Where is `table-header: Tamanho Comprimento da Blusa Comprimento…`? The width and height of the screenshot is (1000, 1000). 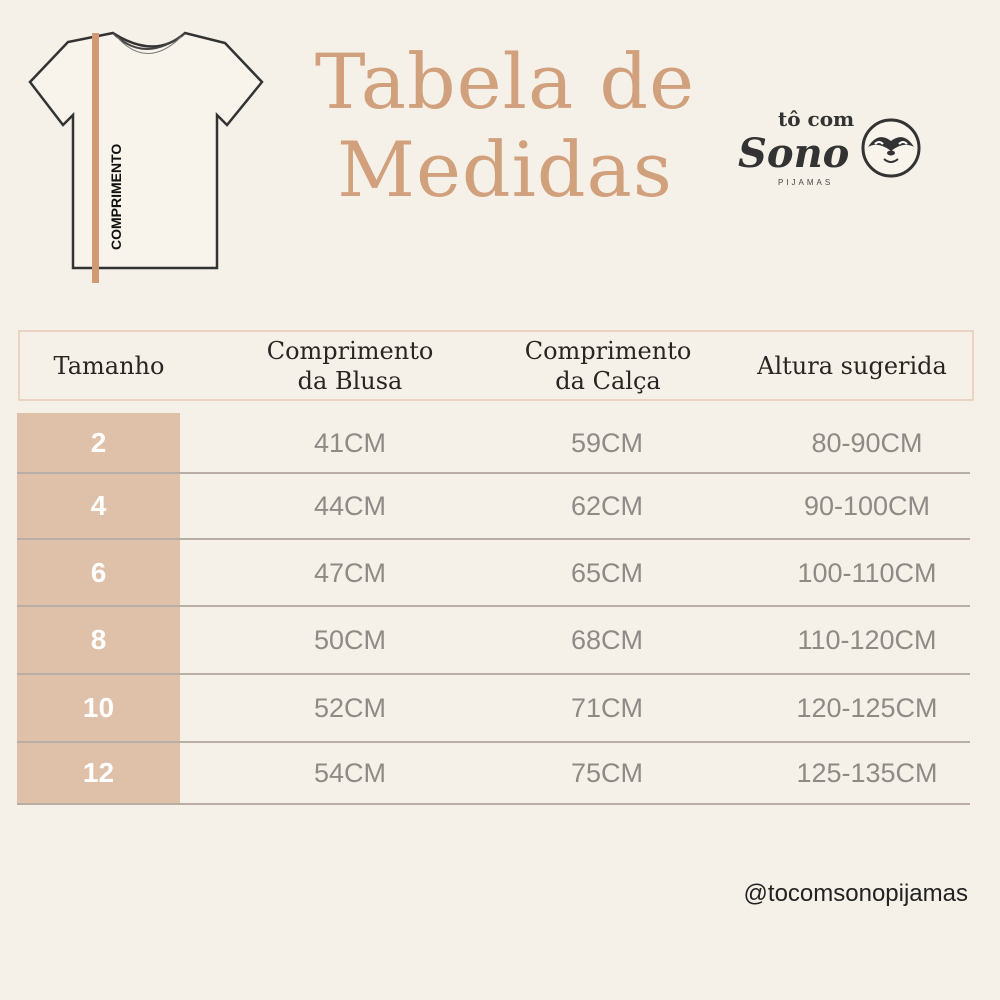
table-header: Tamanho Comprimento da Blusa Comprimento… is located at coordinates (496, 365).